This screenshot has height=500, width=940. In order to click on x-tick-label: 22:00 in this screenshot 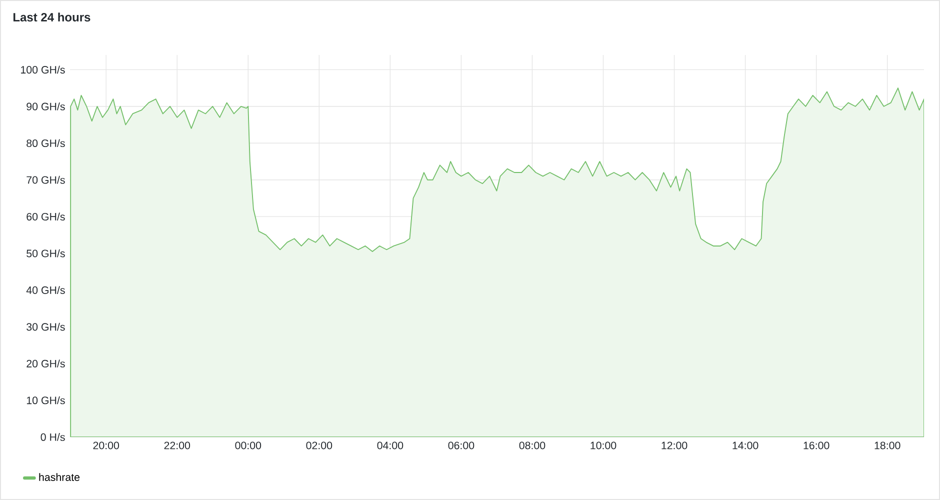, I will do `click(177, 446)`.